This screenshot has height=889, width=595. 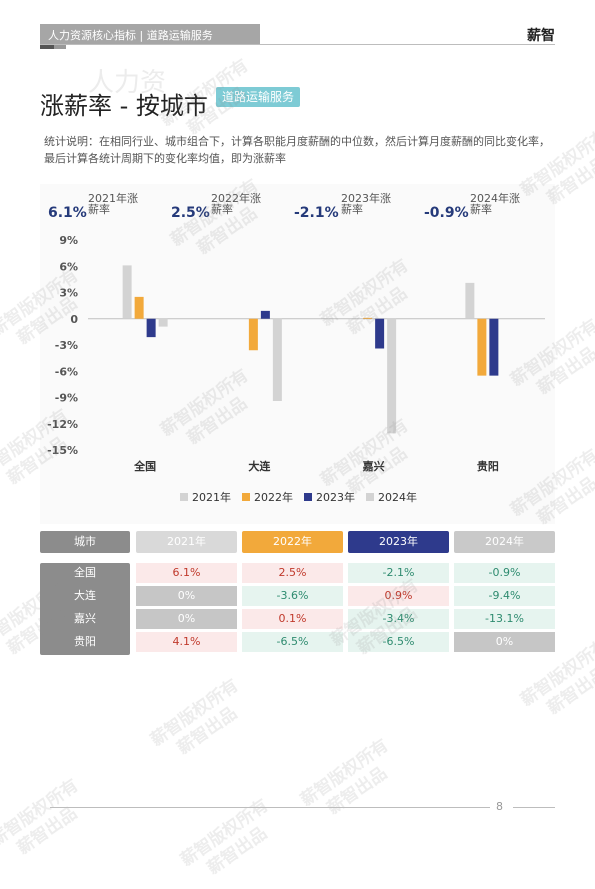 What do you see at coordinates (60, 47) in the screenshot?
I see `header-accent-light` at bounding box center [60, 47].